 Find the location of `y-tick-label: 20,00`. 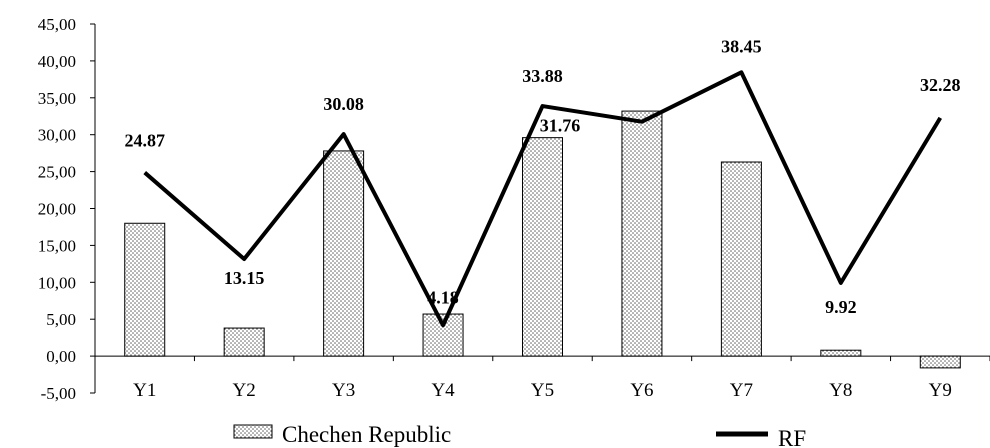

y-tick-label: 20,00 is located at coordinates (57, 209).